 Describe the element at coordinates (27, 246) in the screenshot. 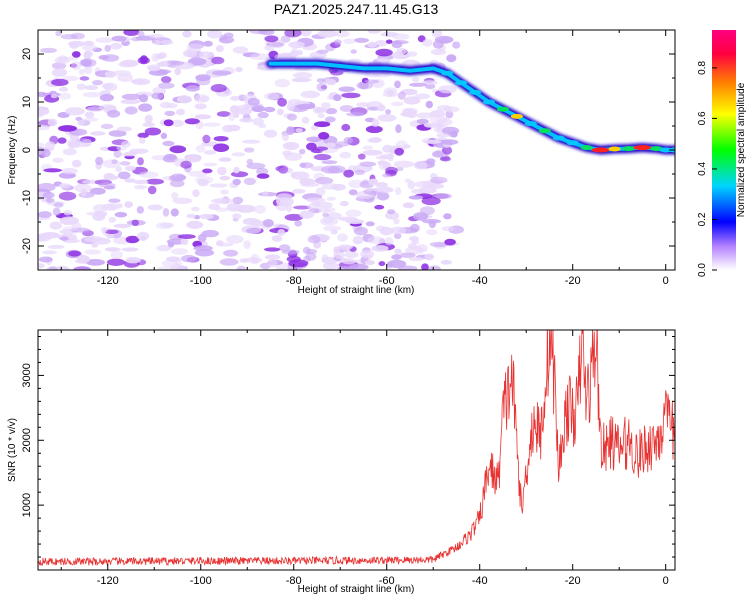

I see `y-tick-label: -20` at that location.